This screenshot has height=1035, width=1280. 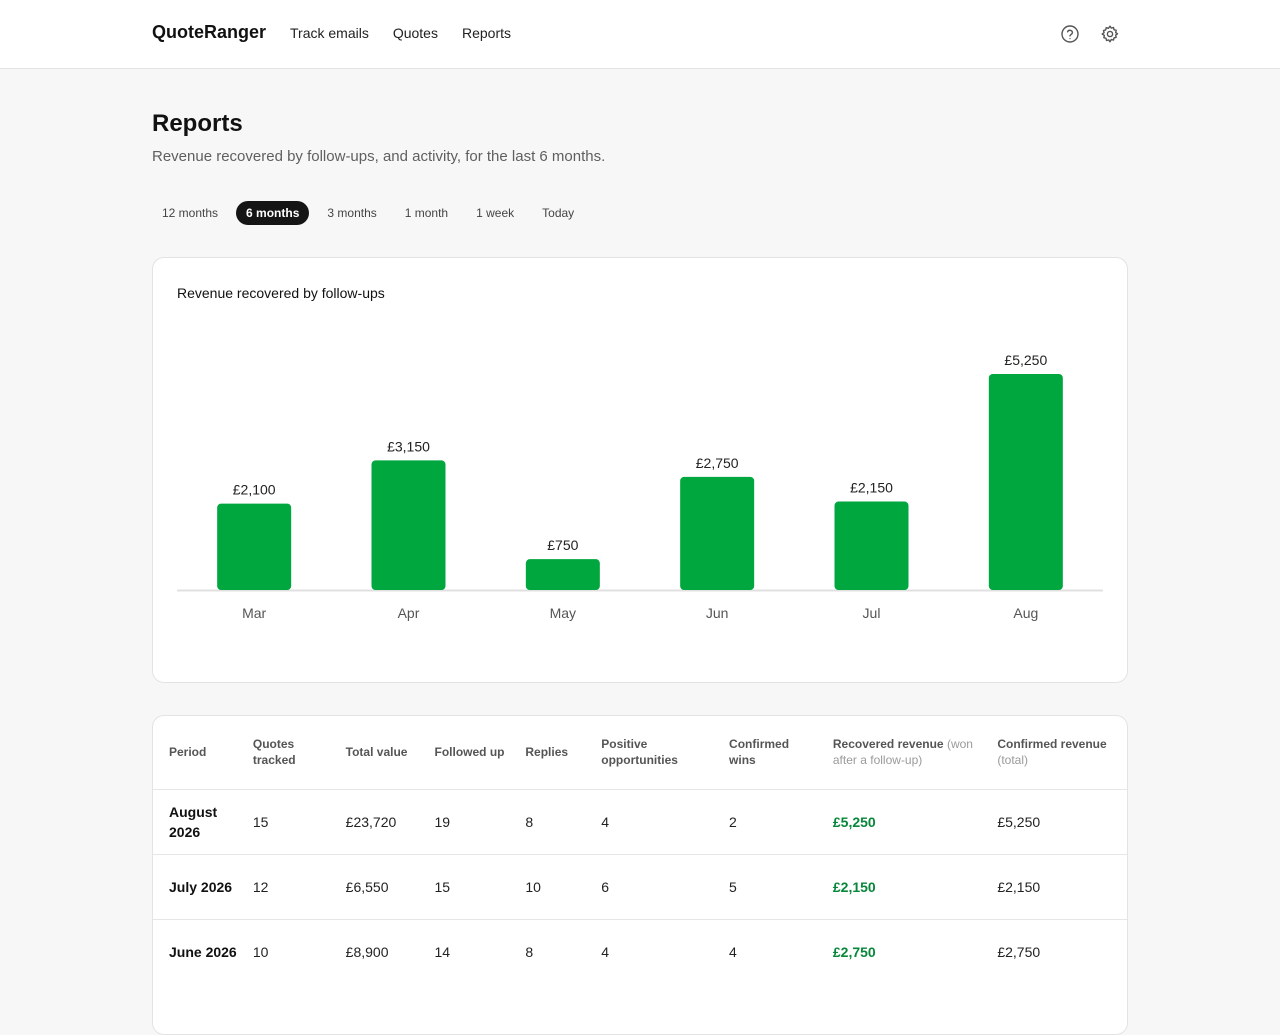 What do you see at coordinates (382, 951) in the screenshot?
I see `table-cell: £8,900` at bounding box center [382, 951].